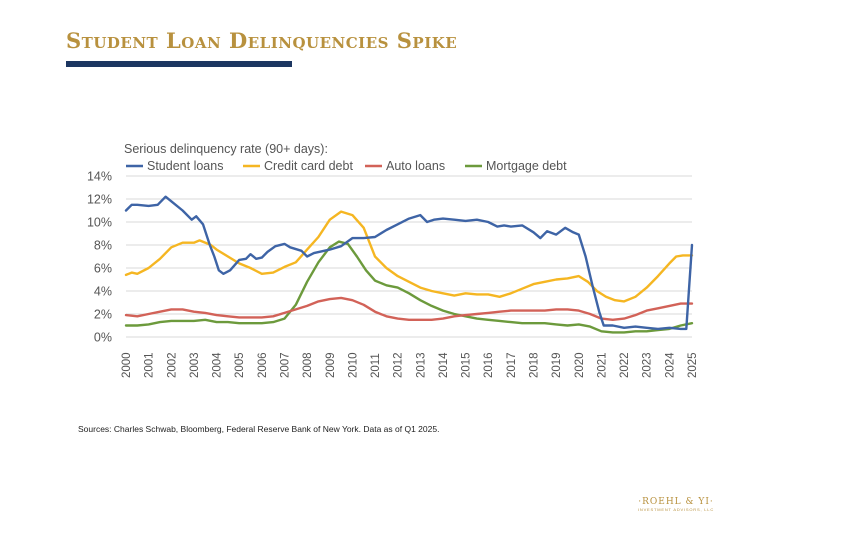 The width and height of the screenshot is (845, 542). What do you see at coordinates (103, 338) in the screenshot?
I see `y-tick-label: 0%` at bounding box center [103, 338].